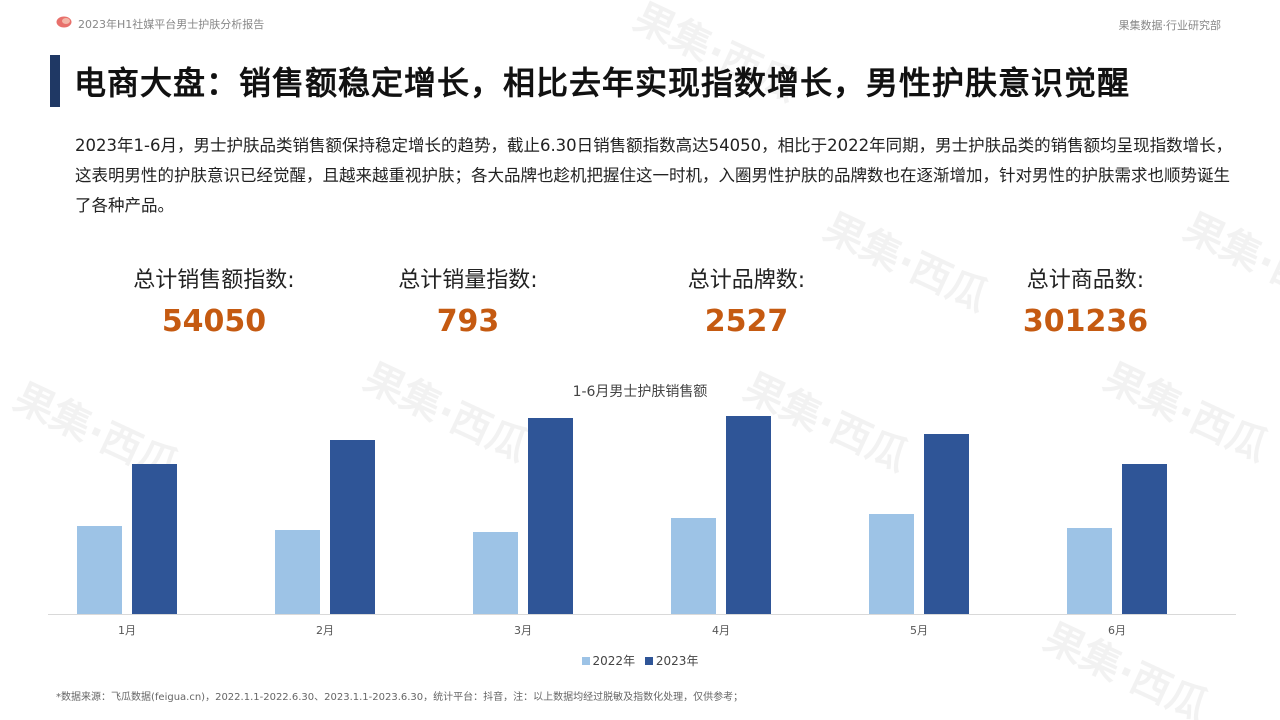 This screenshot has width=1280, height=720. I want to click on legend-item-2023: 2023年, so click(671, 660).